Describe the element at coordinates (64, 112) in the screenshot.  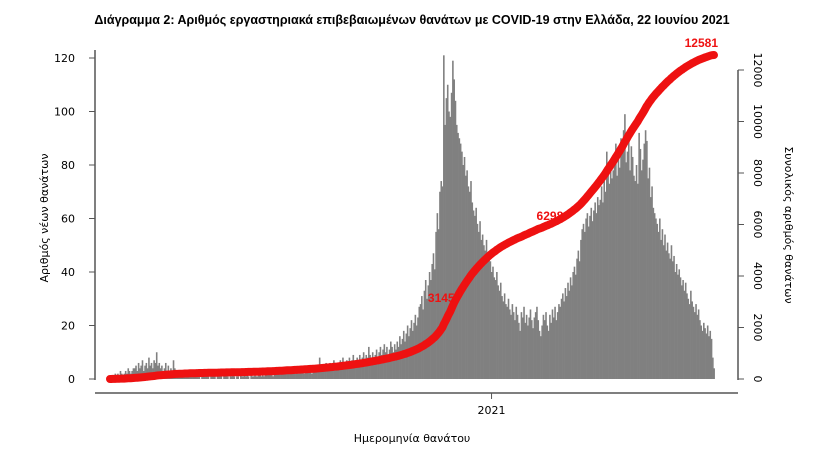
I see `y-tick-label: 100` at that location.